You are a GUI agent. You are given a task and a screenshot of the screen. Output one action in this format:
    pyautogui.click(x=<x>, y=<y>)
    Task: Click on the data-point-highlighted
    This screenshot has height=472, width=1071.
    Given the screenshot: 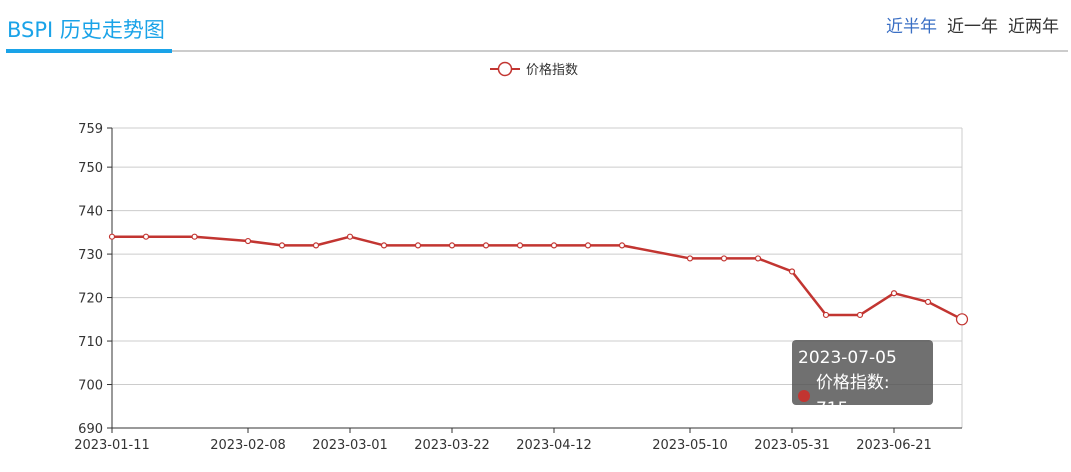 What is the action you would take?
    pyautogui.click(x=962, y=319)
    